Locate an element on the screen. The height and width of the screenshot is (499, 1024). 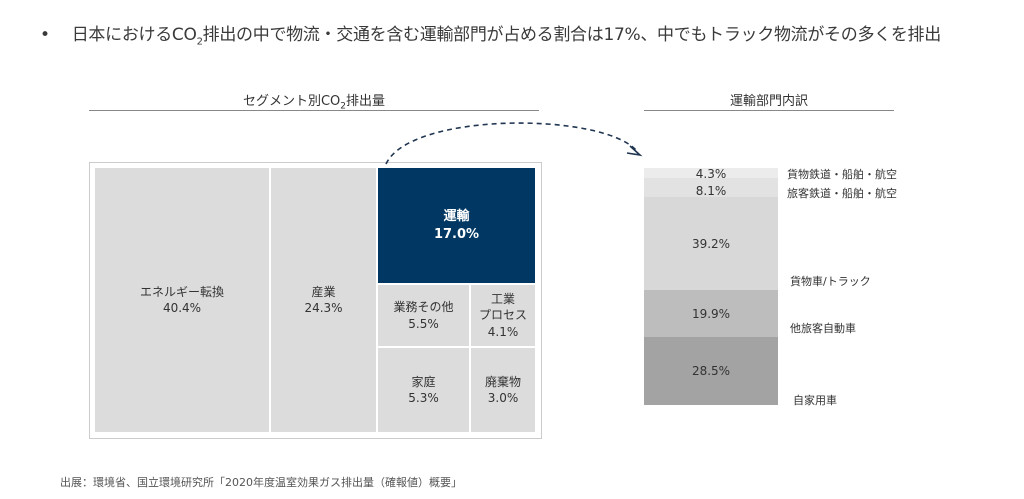
segment-label: 旅客鉄道・船舶・航空 is located at coordinates (842, 193).